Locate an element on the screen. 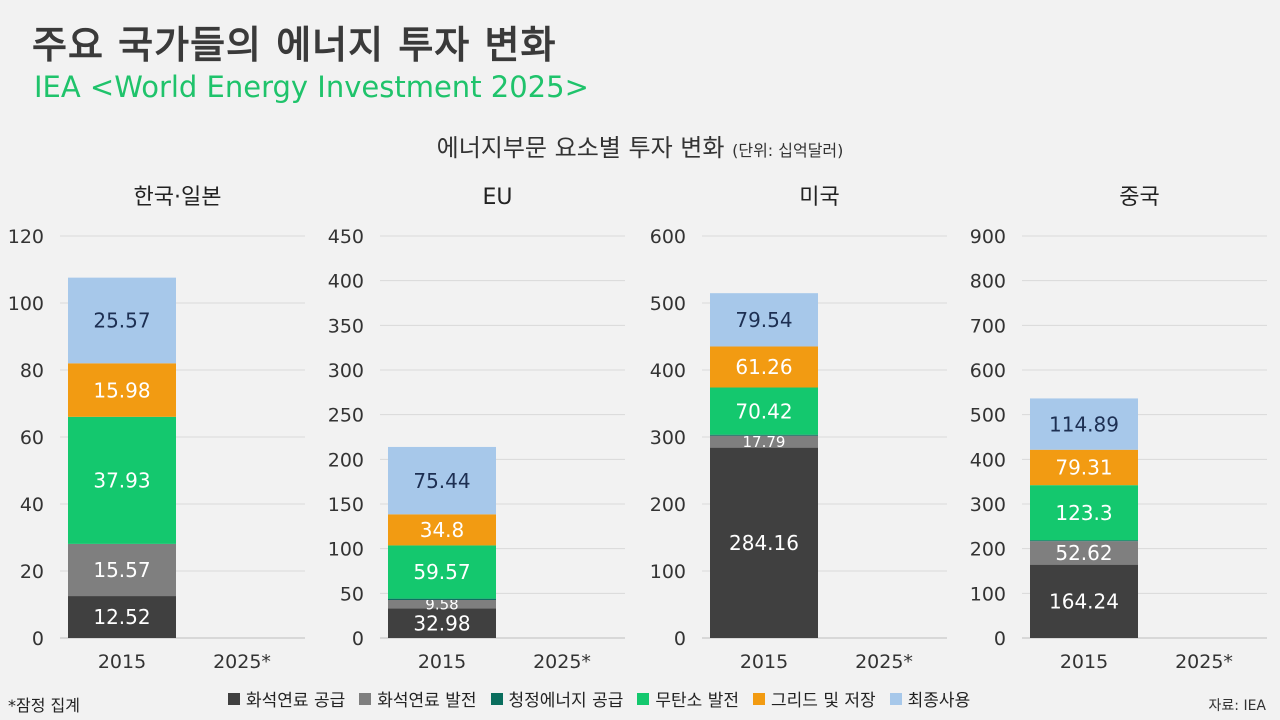  legend-item: 최종사용 is located at coordinates (930, 698).